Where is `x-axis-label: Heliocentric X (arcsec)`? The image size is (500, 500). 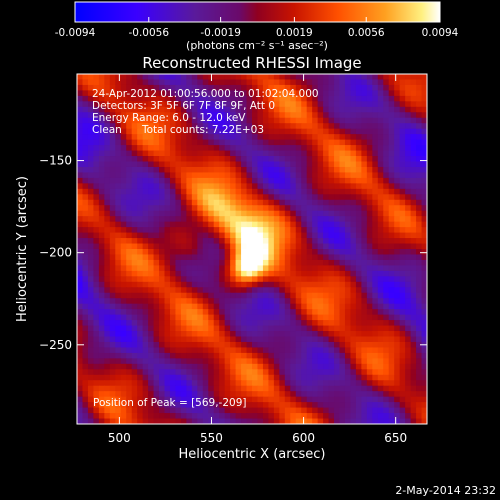 x-axis-label: Heliocentric X (arcsec) is located at coordinates (252, 454).